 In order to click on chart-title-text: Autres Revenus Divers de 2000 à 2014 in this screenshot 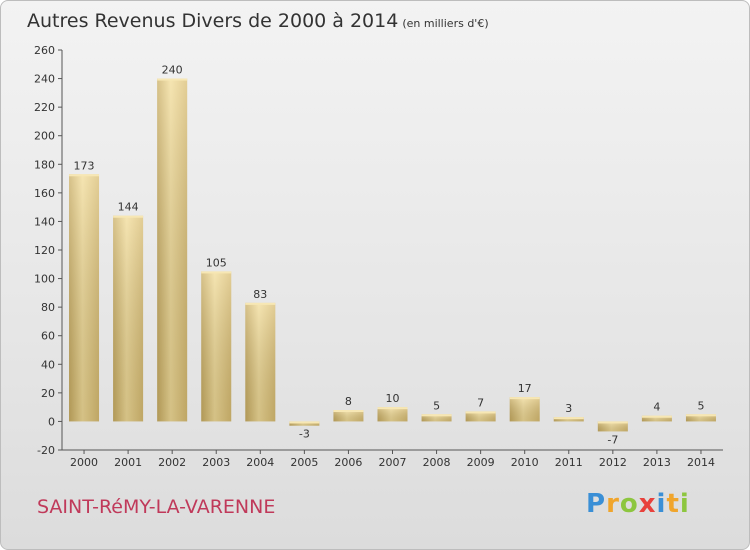, I will do `click(213, 21)`.